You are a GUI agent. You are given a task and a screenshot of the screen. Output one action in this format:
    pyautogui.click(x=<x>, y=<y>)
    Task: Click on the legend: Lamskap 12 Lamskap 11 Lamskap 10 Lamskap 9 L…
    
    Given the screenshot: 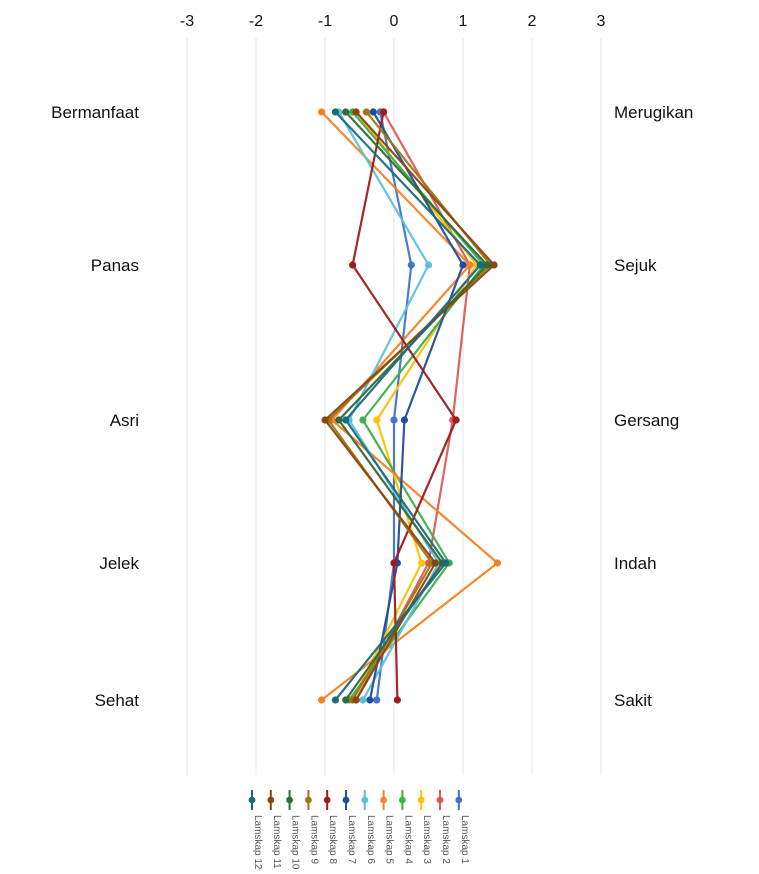 What is the action you would take?
    pyautogui.click(x=359, y=830)
    